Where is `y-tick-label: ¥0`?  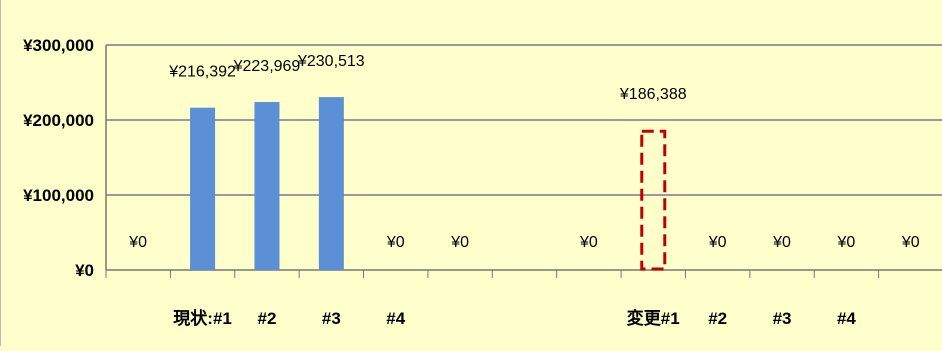 y-tick-label: ¥0 is located at coordinates (84, 270).